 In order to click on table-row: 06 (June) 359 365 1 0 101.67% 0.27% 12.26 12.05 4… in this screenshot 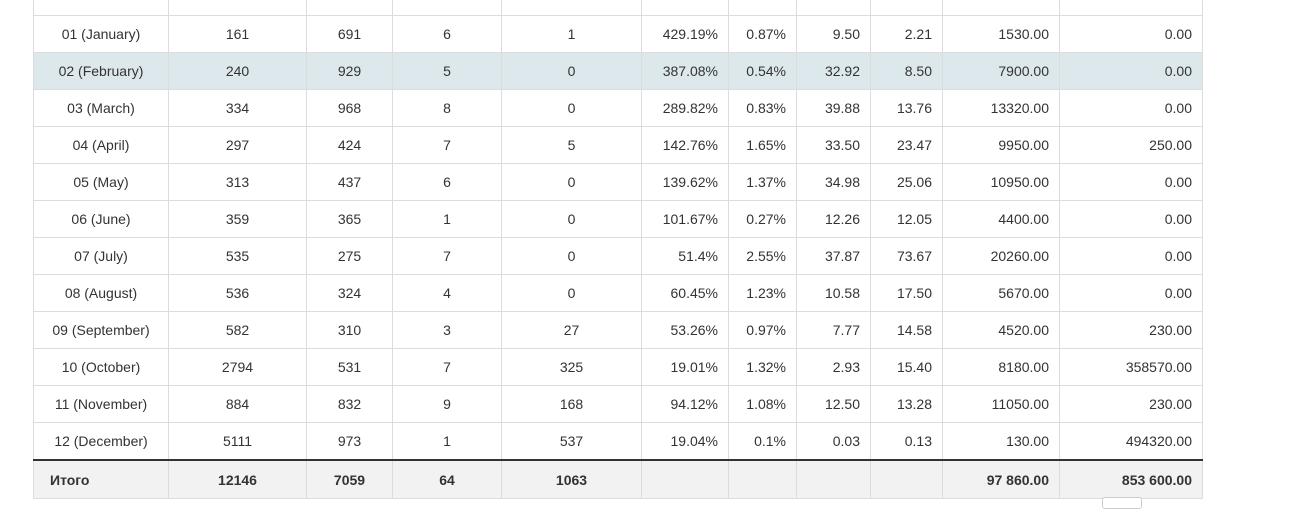, I will do `click(618, 219)`.